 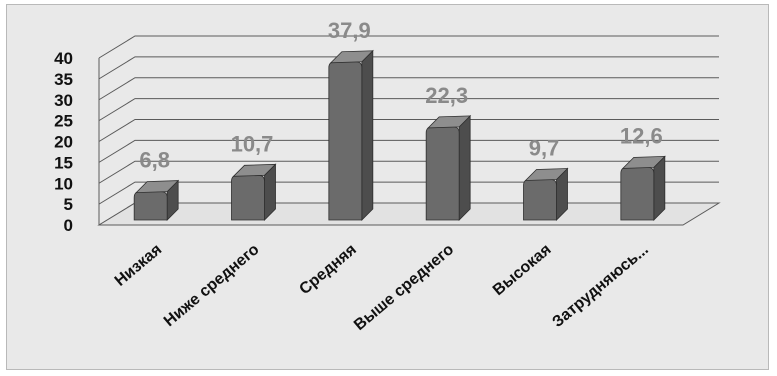 What do you see at coordinates (63, 58) in the screenshot?
I see `y-tick-label: 40` at bounding box center [63, 58].